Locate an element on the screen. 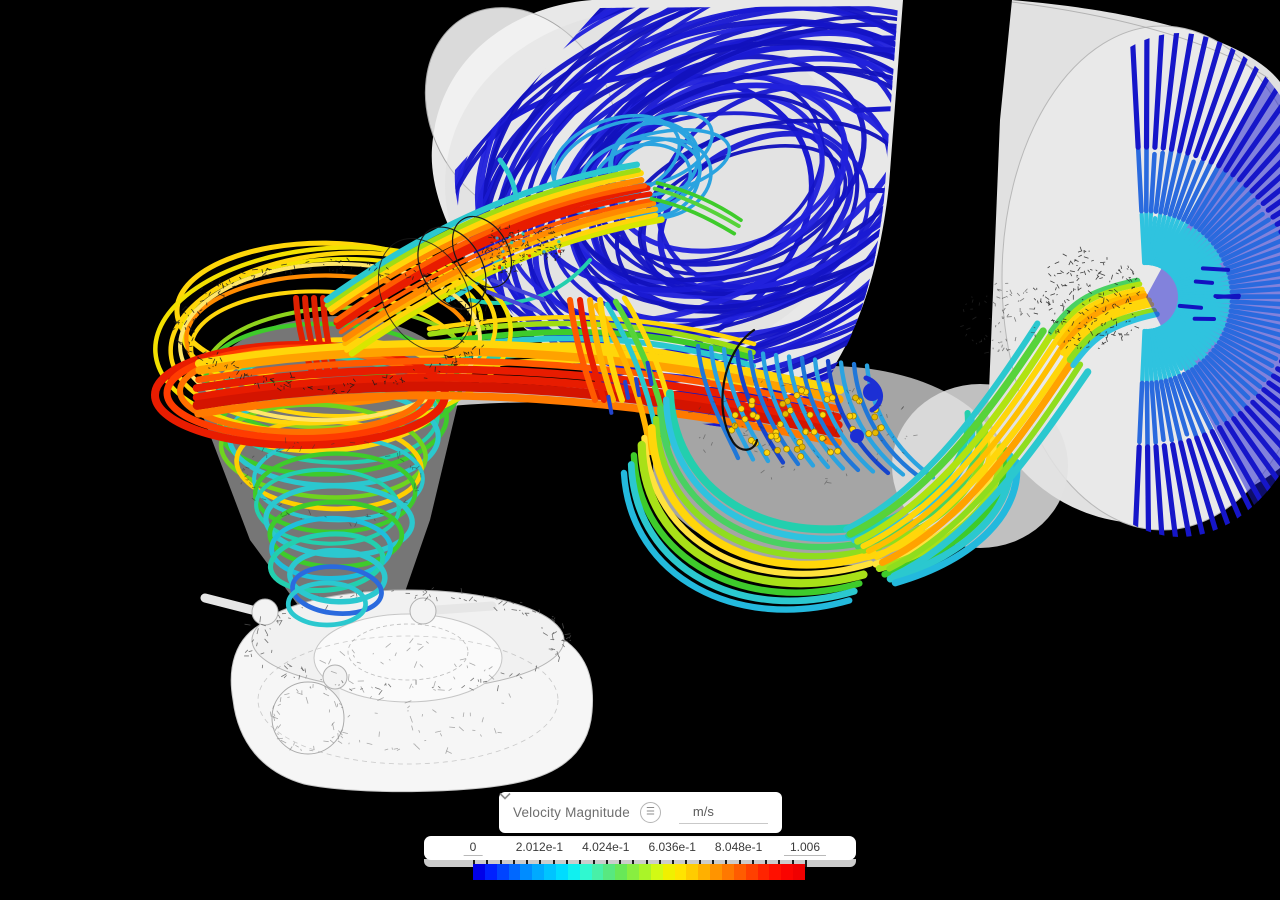  colorbar is located at coordinates (639, 872).